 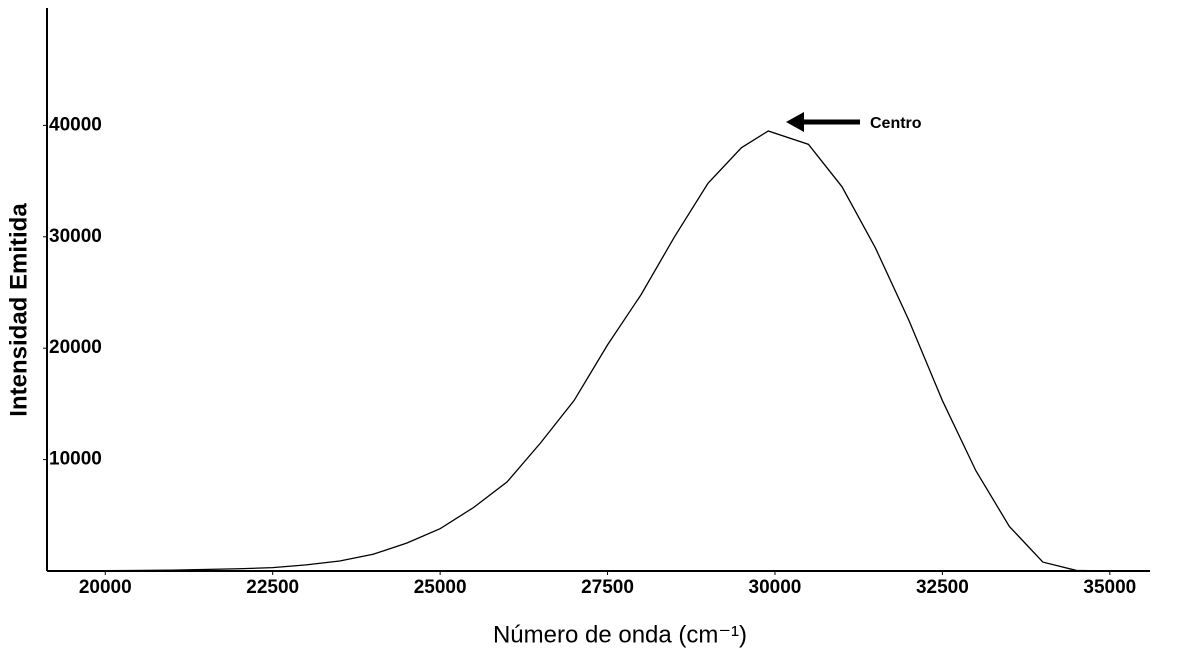 I want to click on y-tick-label: 30000, so click(x=75, y=236).